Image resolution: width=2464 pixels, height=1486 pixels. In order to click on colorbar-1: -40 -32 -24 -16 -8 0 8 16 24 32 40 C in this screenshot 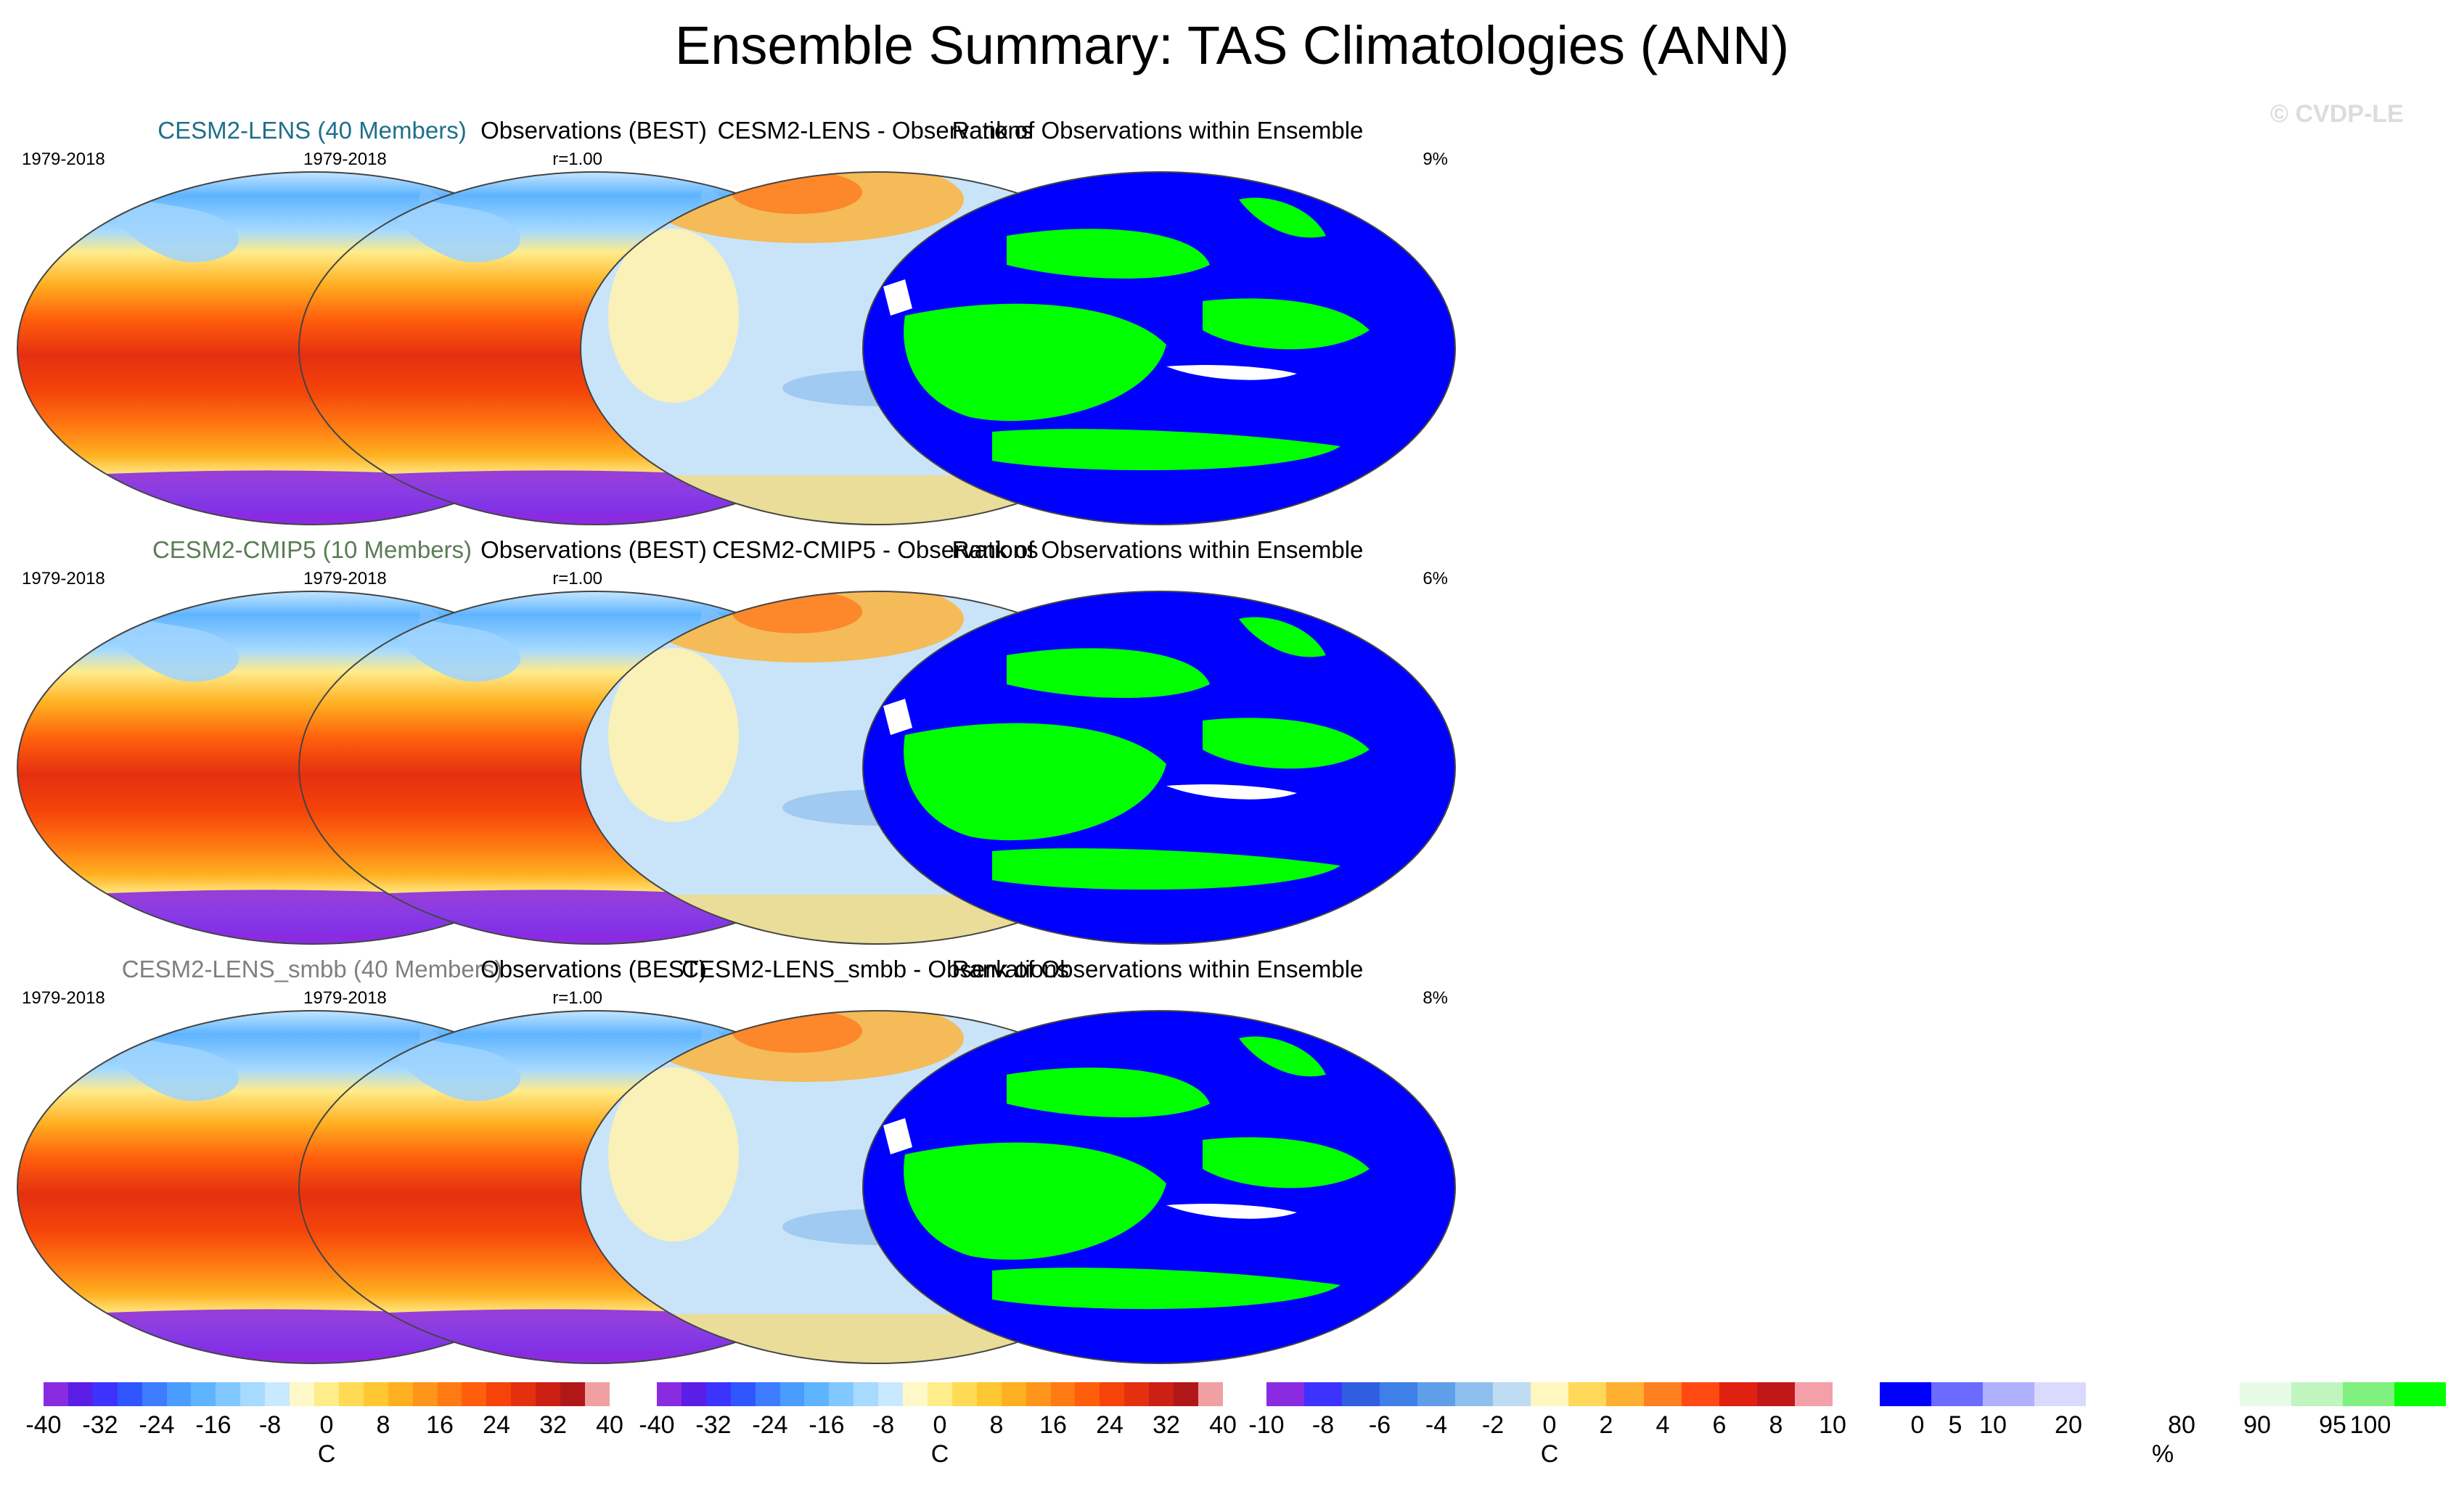, I will do `click(324, 1425)`.